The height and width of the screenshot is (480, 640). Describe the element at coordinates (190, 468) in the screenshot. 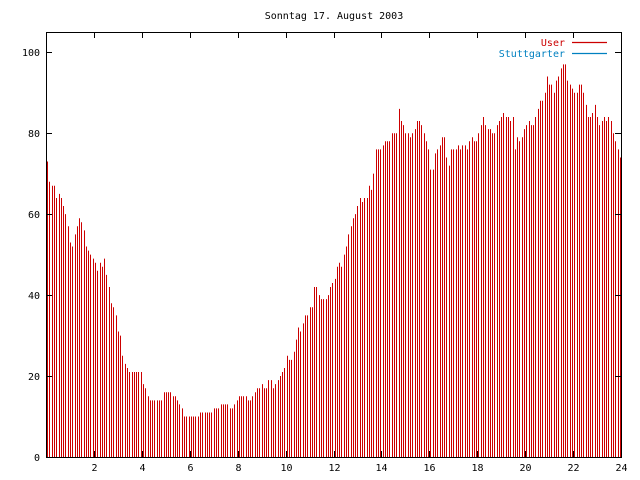

I see `x-tick-label: 6` at that location.